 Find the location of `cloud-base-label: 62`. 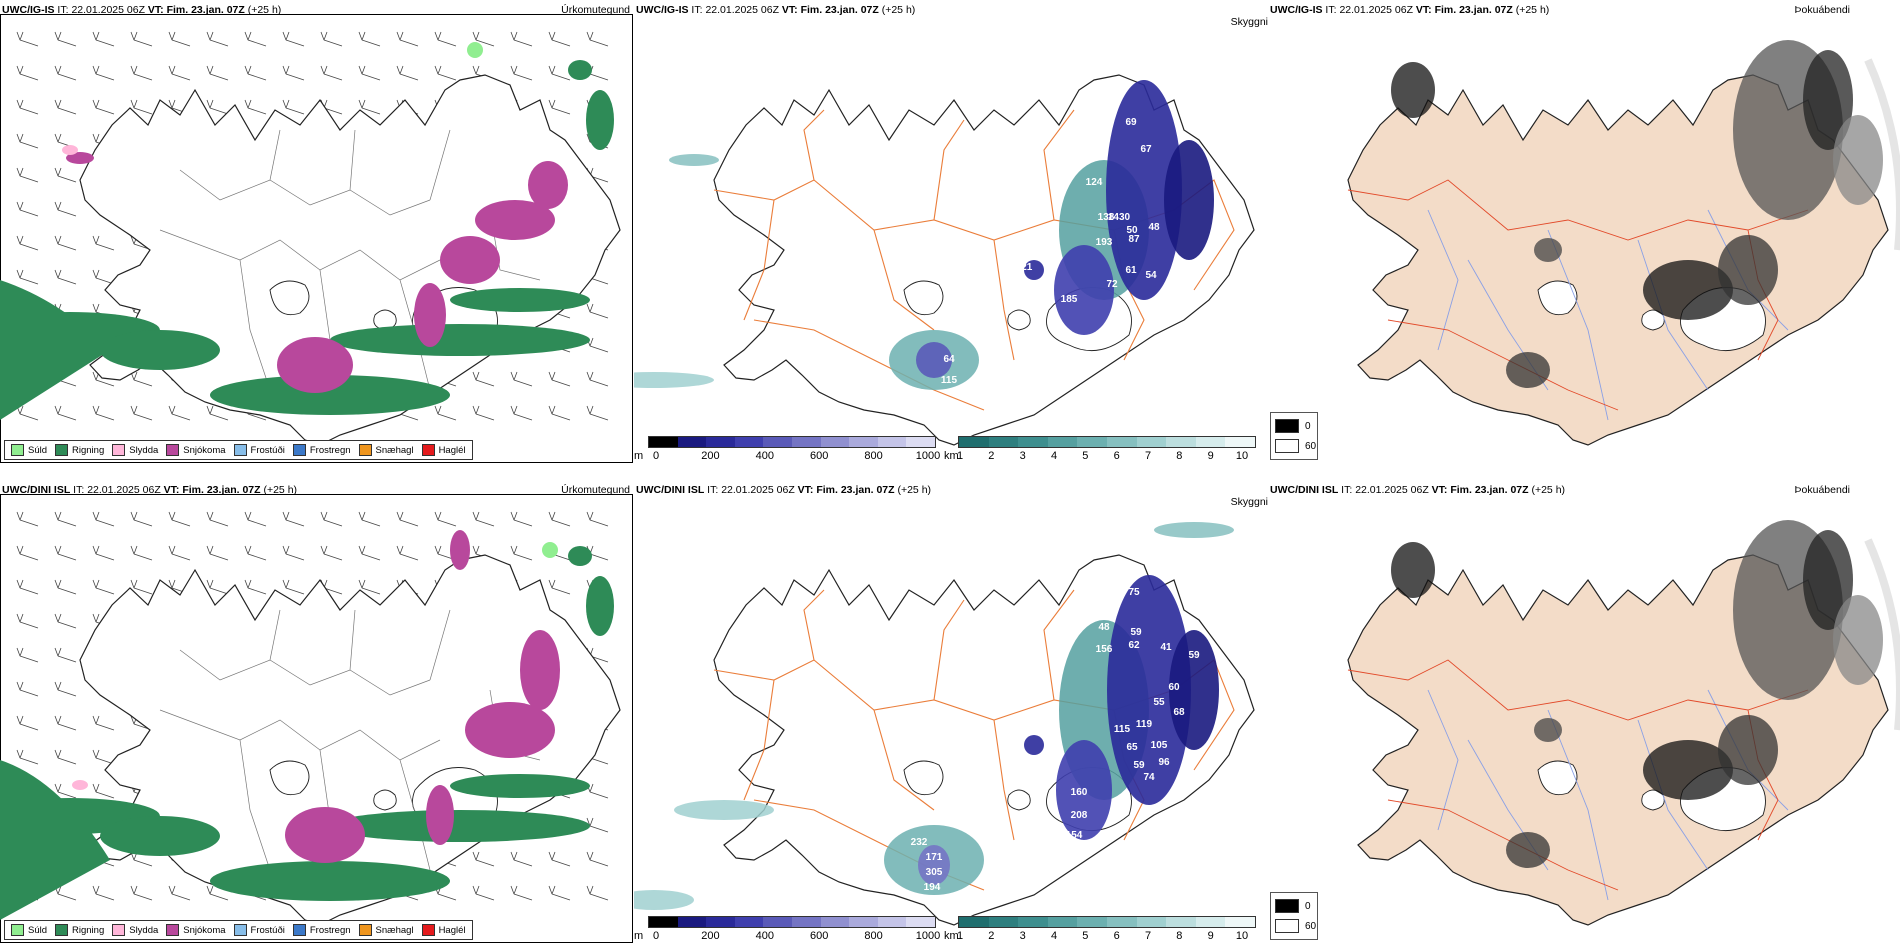

cloud-base-label: 62 is located at coordinates (1134, 645).